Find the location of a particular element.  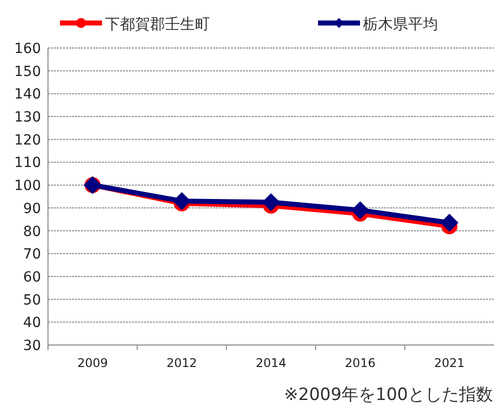

text: ※2009年を100とした指数 is located at coordinates (388, 395).